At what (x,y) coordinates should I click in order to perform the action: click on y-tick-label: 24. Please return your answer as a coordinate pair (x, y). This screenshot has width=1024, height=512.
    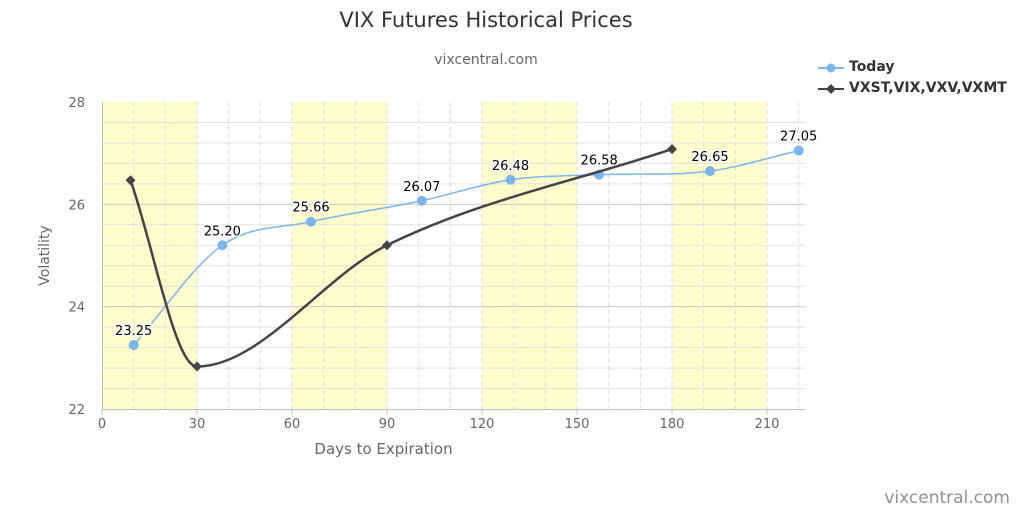
    Looking at the image, I should click on (76, 308).